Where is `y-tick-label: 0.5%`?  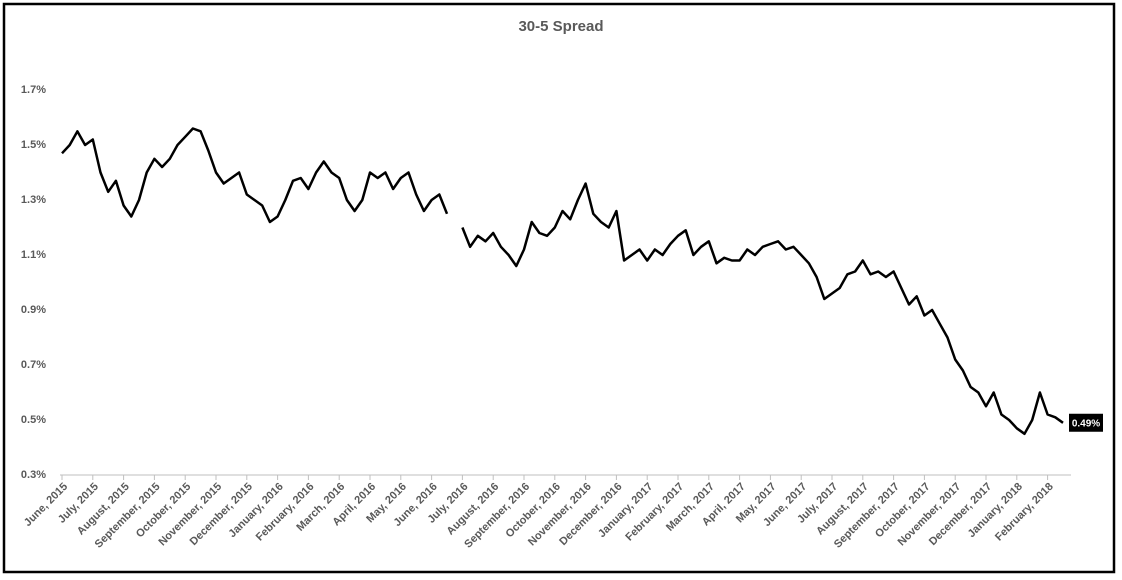
y-tick-label: 0.5% is located at coordinates (33, 420).